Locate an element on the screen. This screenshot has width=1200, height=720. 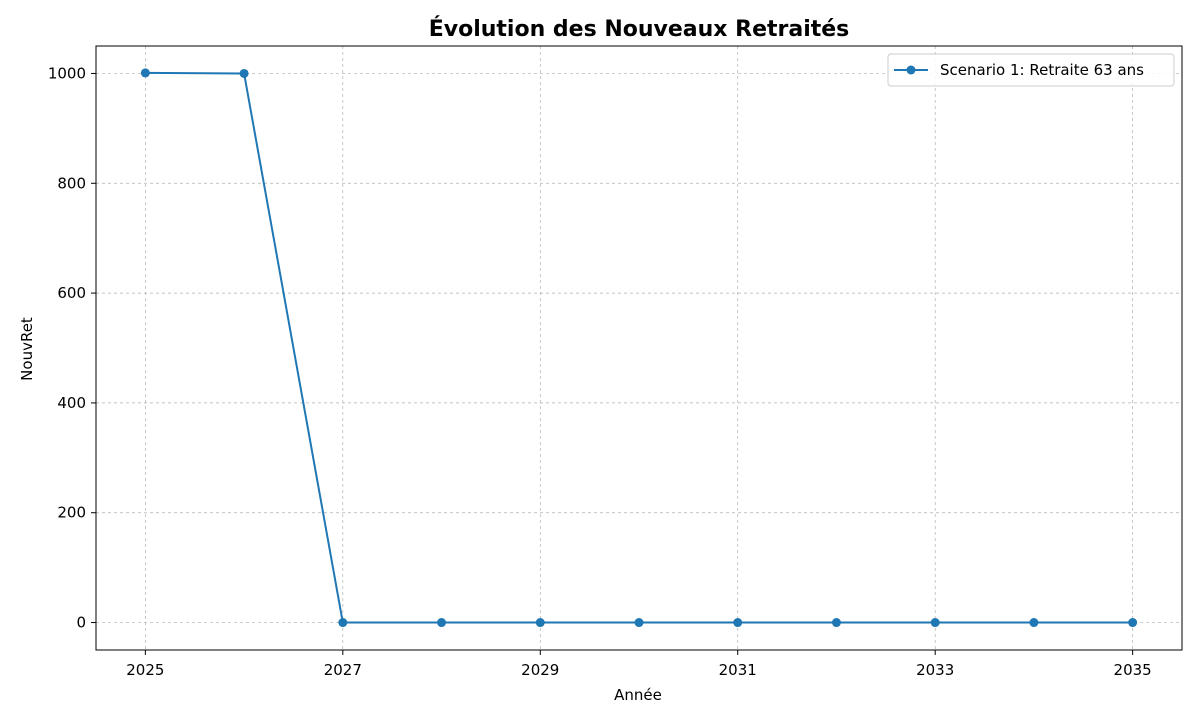
x-tick-label: 2031 is located at coordinates (738, 670).